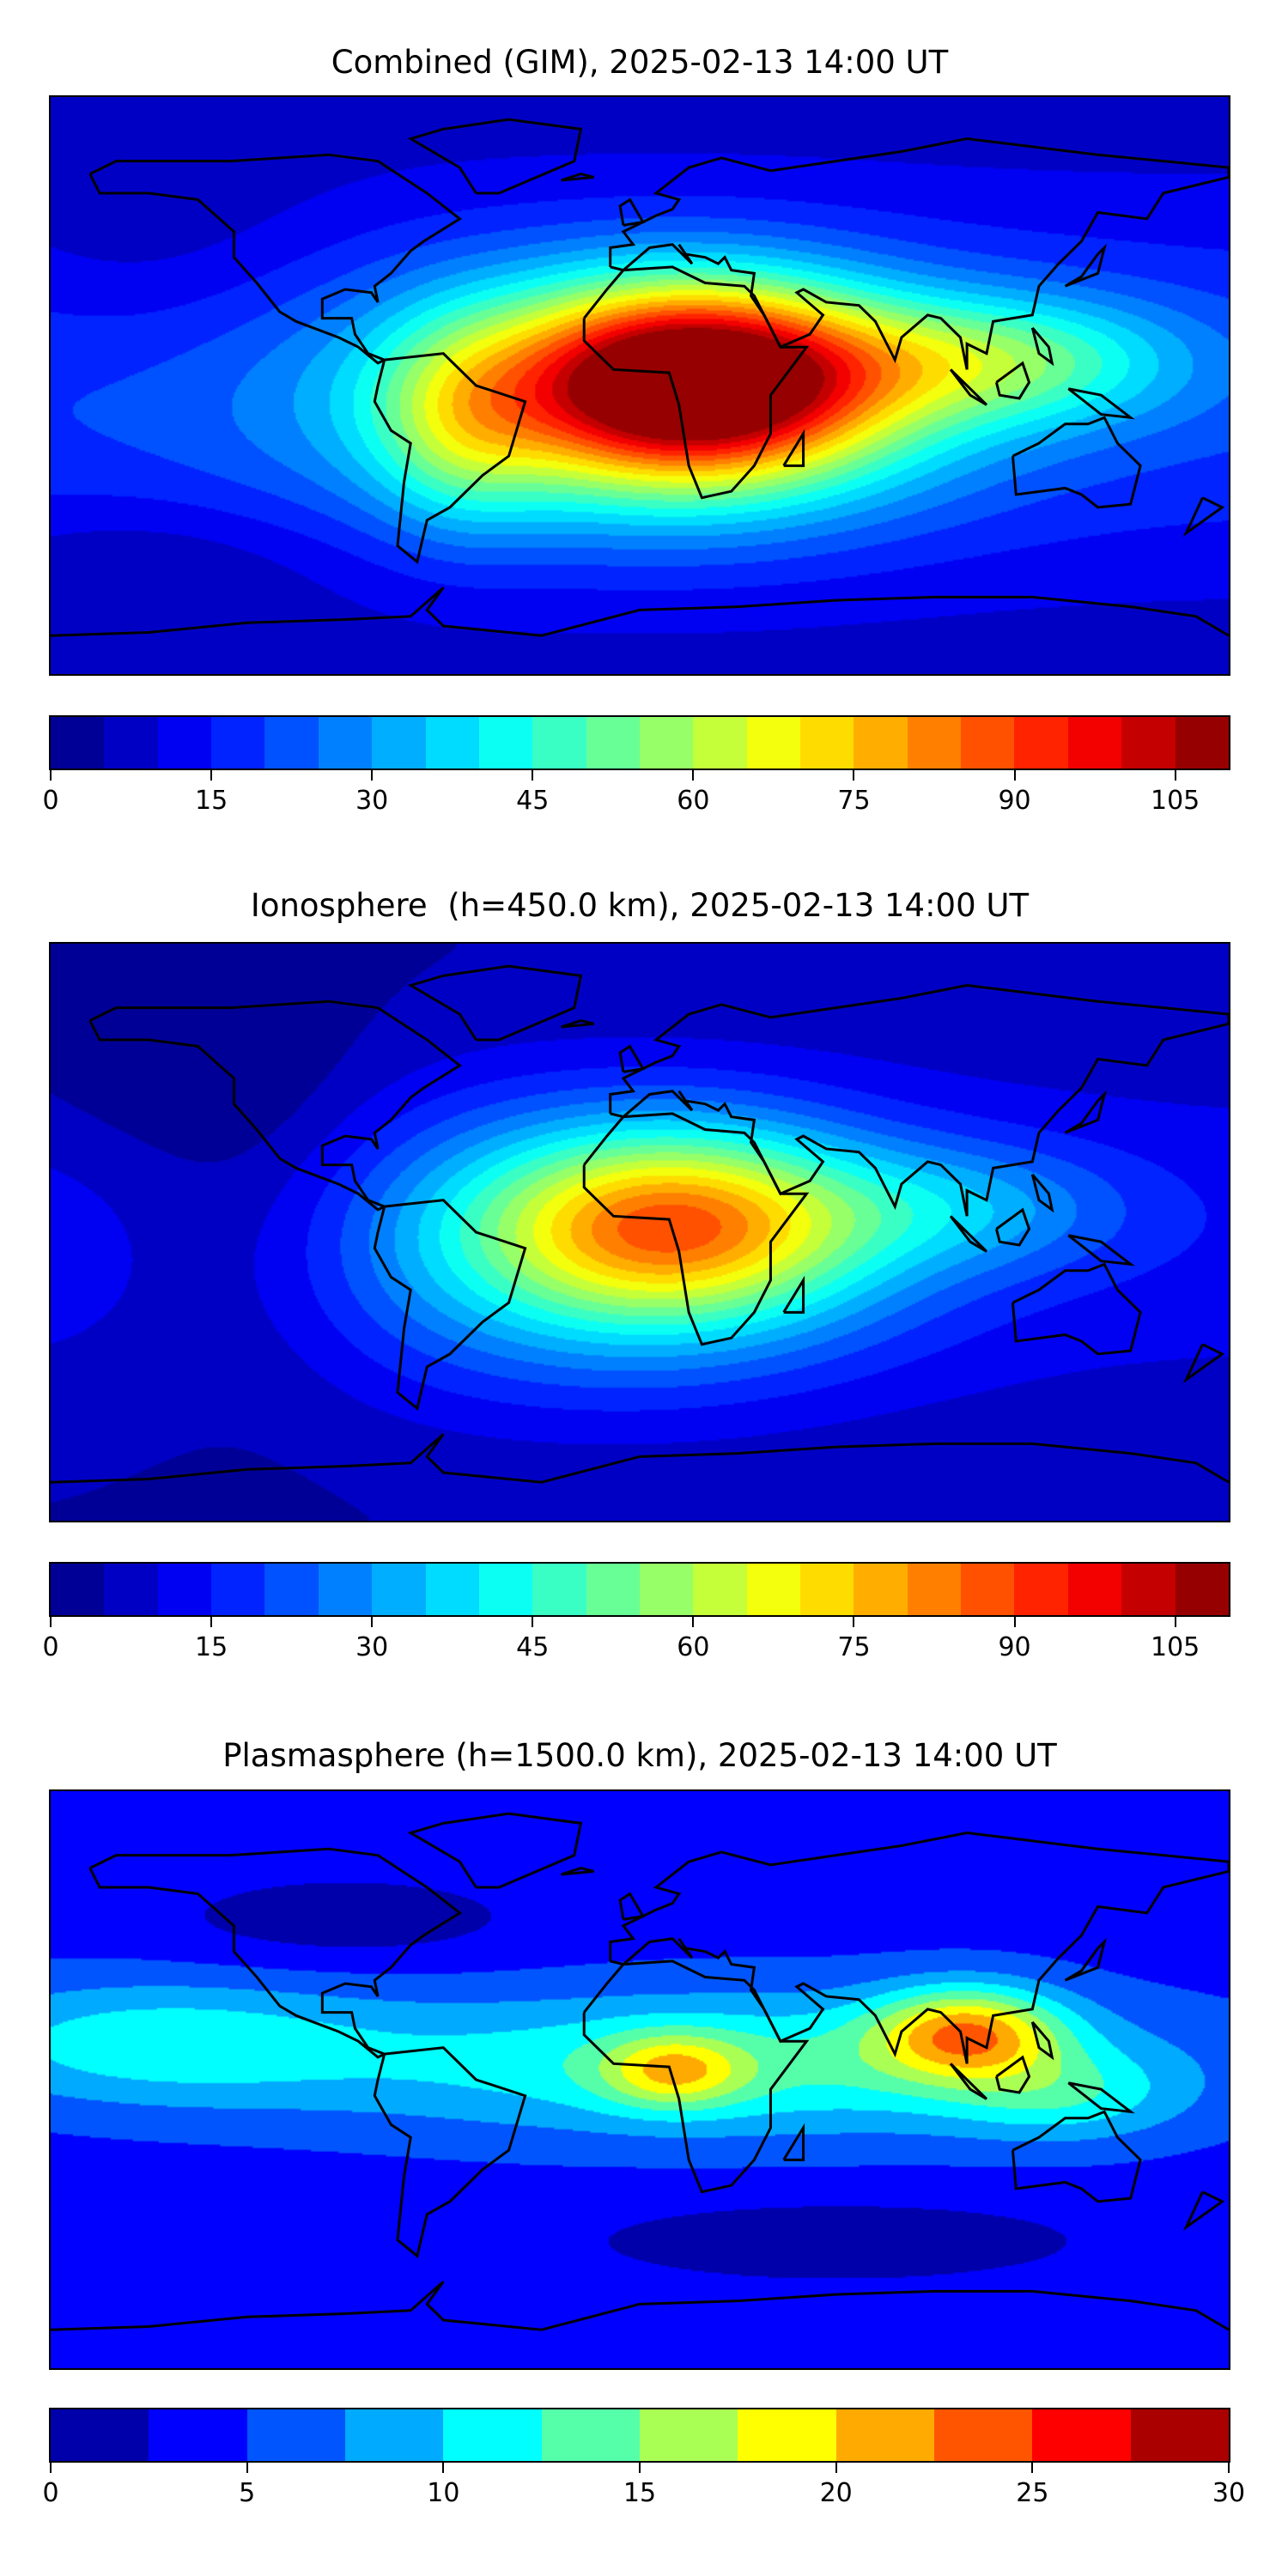 The width and height of the screenshot is (1288, 2576). Describe the element at coordinates (836, 2493) in the screenshot. I see `colorbar-tick-label: 20` at that location.